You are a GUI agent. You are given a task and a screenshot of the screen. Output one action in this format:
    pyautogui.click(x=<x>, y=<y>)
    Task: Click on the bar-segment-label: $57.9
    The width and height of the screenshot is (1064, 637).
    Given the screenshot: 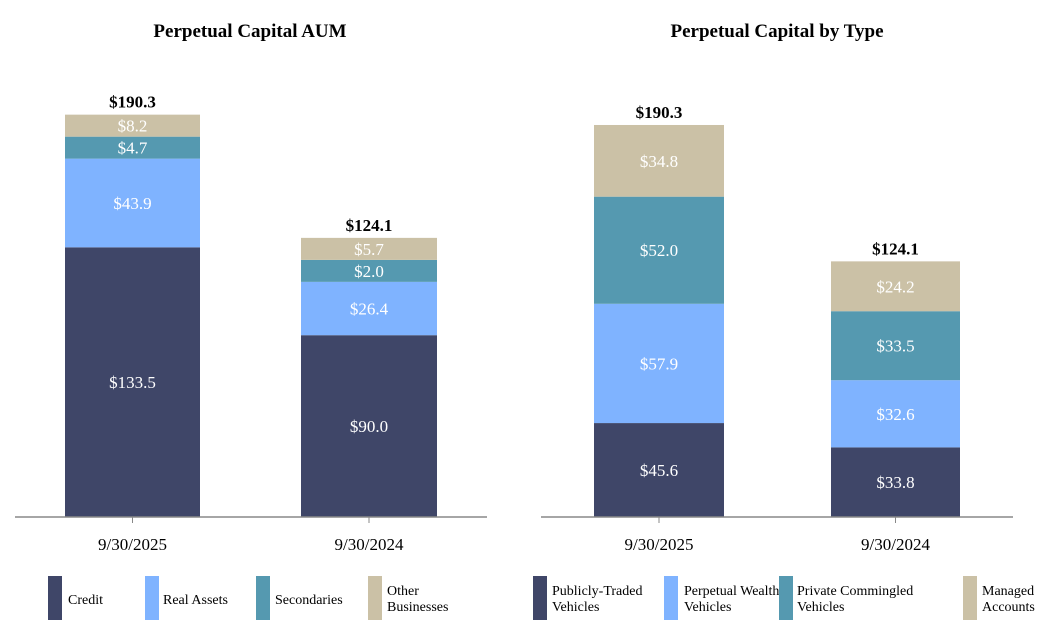 What is the action you would take?
    pyautogui.click(x=659, y=363)
    